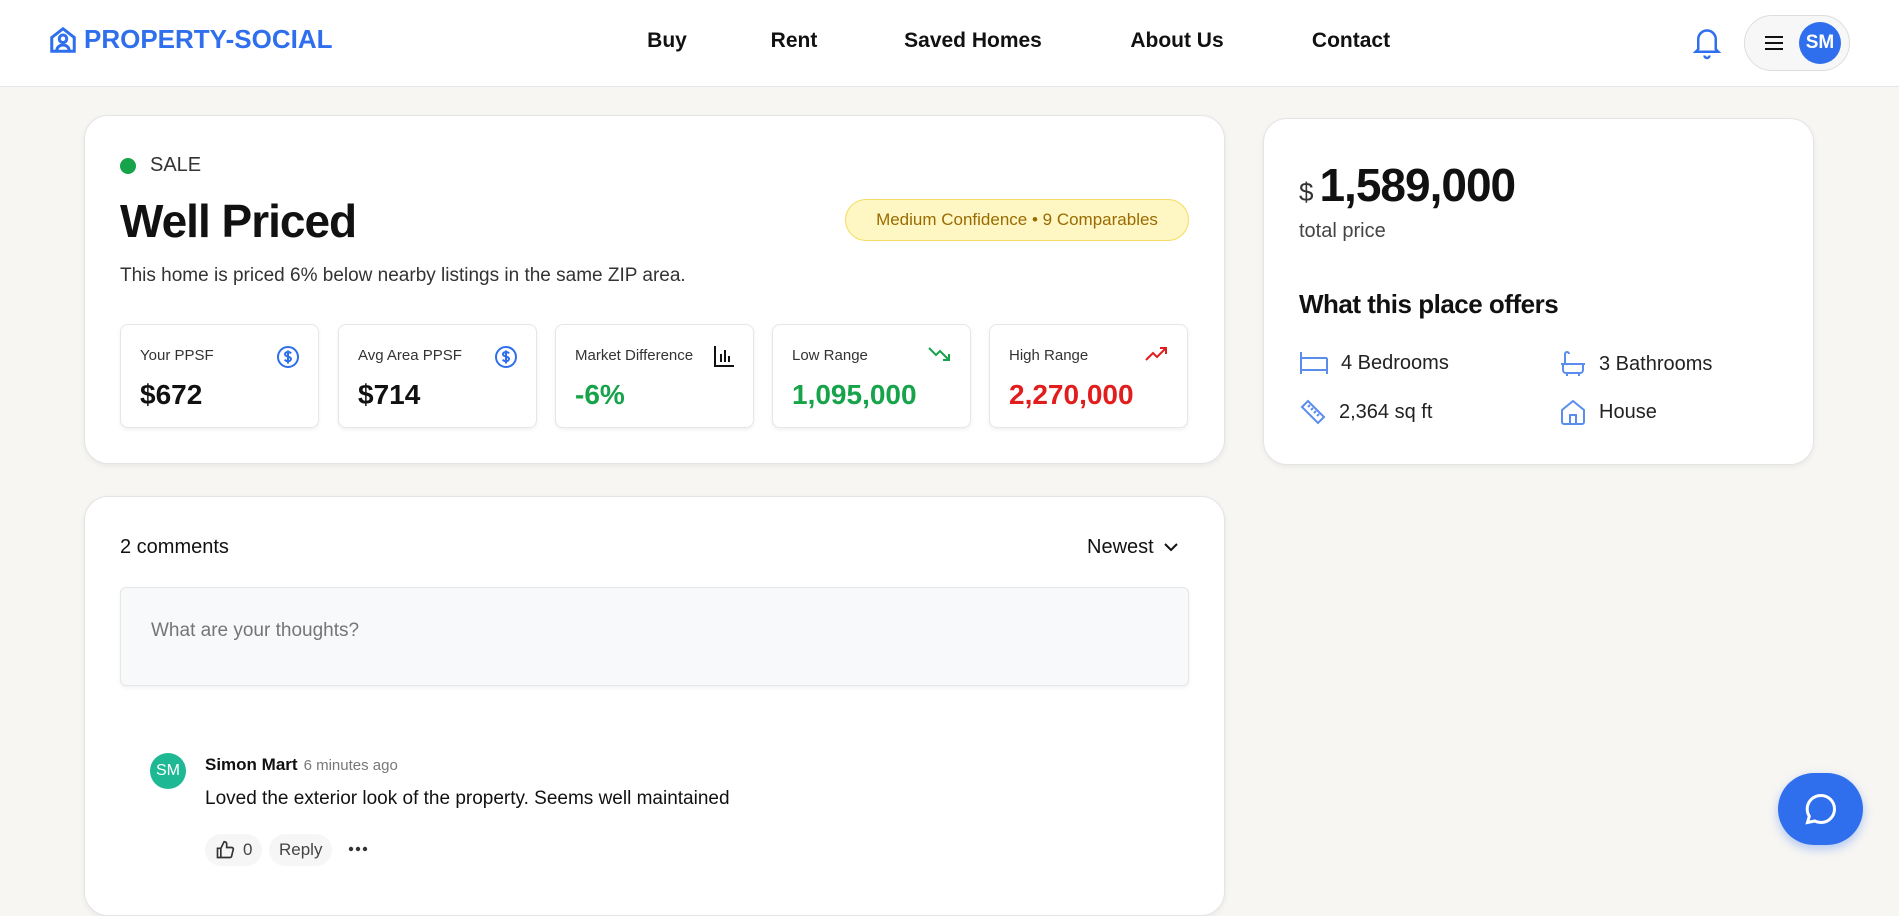 The width and height of the screenshot is (1899, 916). I want to click on amenity-area: 2,364 sq ft, so click(1365, 412).